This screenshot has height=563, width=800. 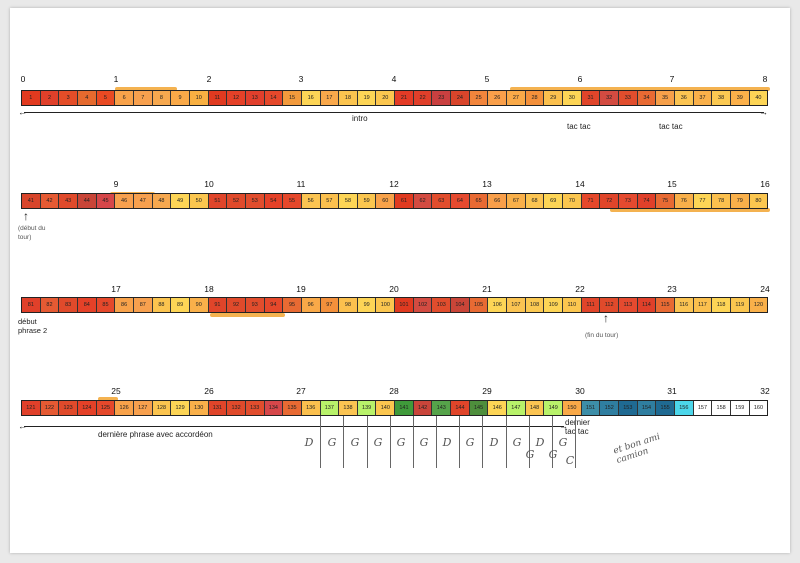 I want to click on cell-157: 157, so click(x=703, y=408).